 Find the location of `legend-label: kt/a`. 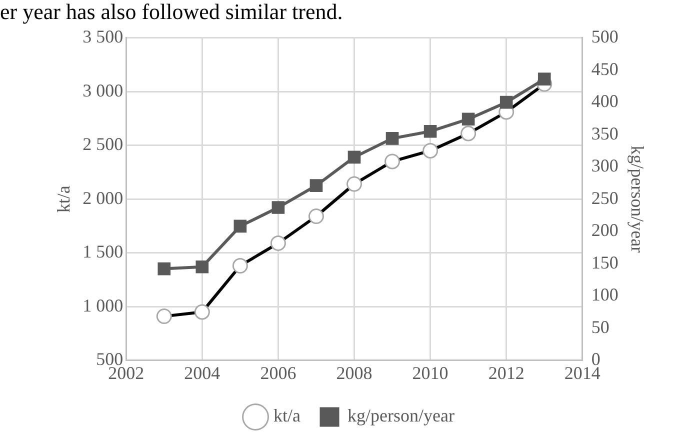

legend-label: kt/a is located at coordinates (287, 416).